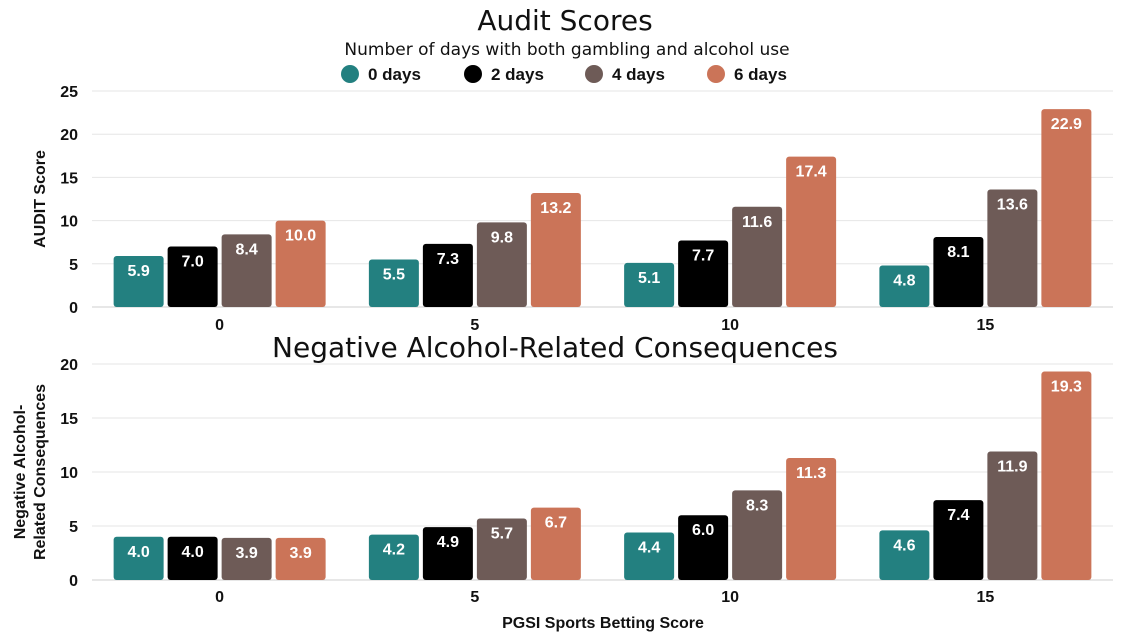 The image size is (1130, 636). I want to click on data-label: 13.2, so click(555, 208).